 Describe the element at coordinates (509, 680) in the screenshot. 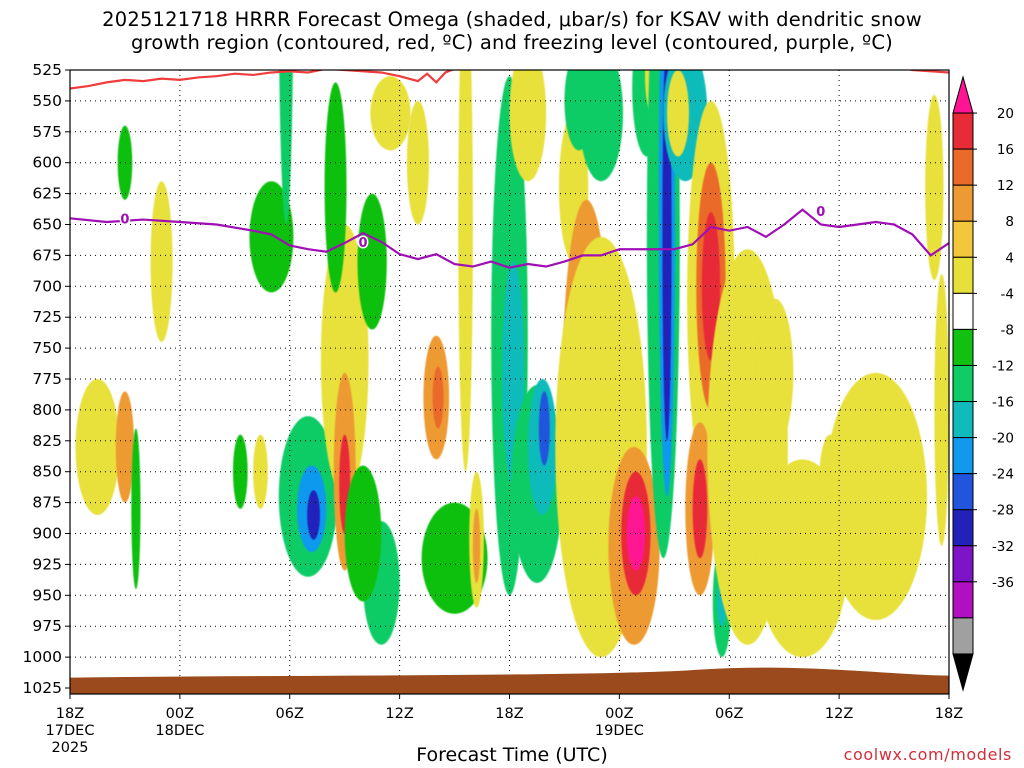

I see `terrain` at that location.